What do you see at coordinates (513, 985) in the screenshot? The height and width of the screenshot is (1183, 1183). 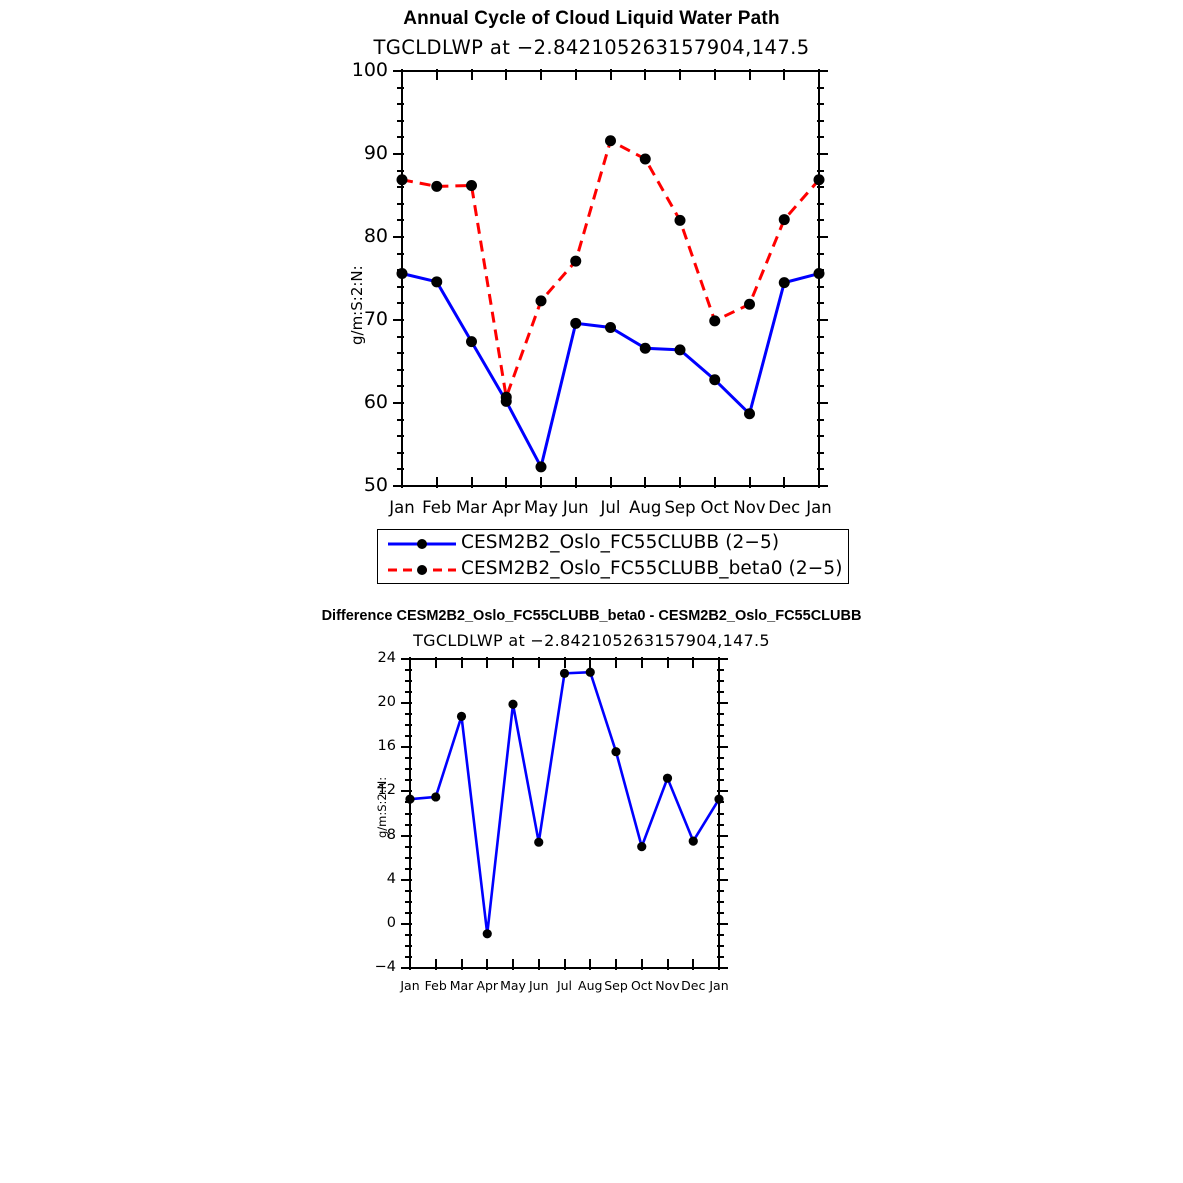 I see `x-axis-tick-label: May` at bounding box center [513, 985].